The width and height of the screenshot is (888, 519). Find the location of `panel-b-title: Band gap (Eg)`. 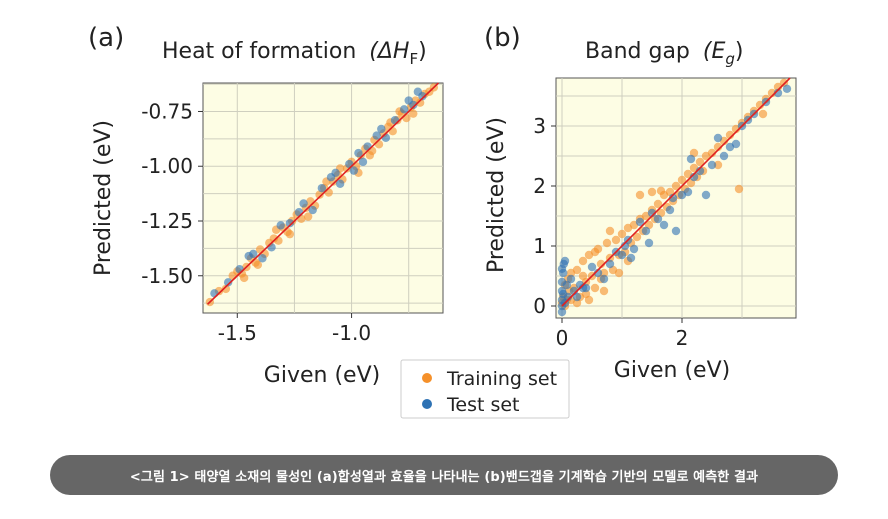

panel-b-title: Band gap (Eg) is located at coordinates (664, 53).